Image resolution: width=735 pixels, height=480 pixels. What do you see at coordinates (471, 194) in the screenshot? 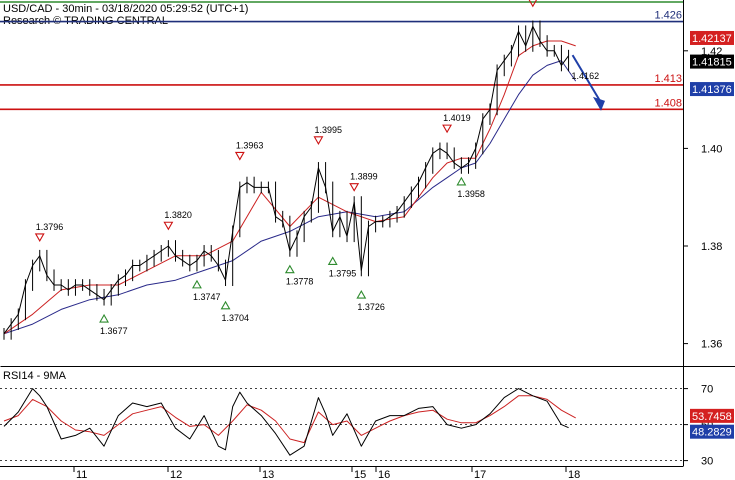
I see `swing-low-label: 1.3958` at bounding box center [471, 194].